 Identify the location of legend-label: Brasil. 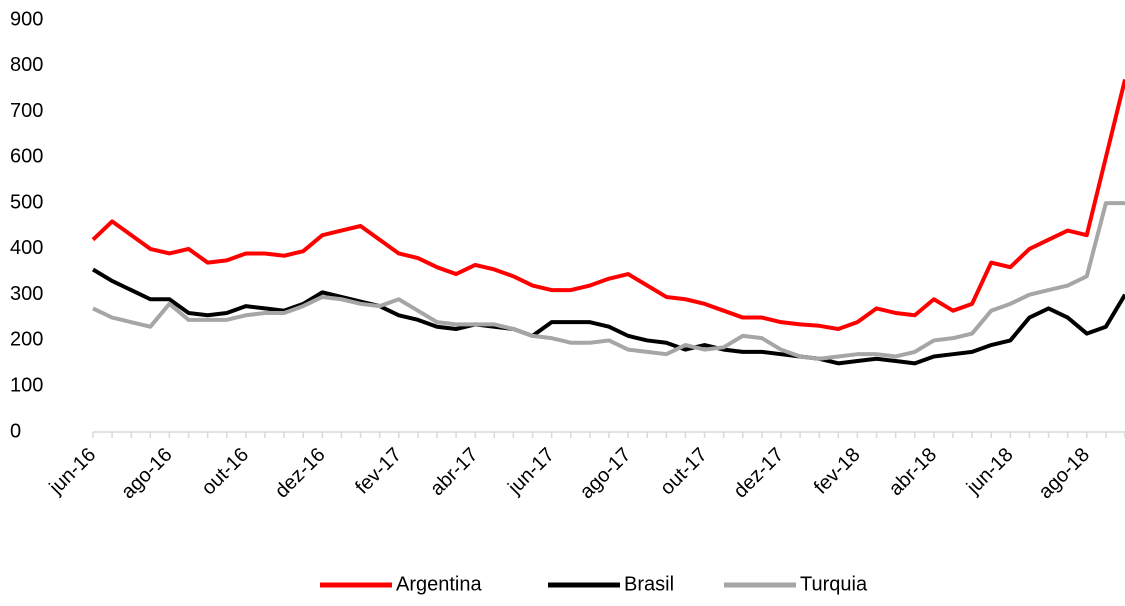
(649, 584).